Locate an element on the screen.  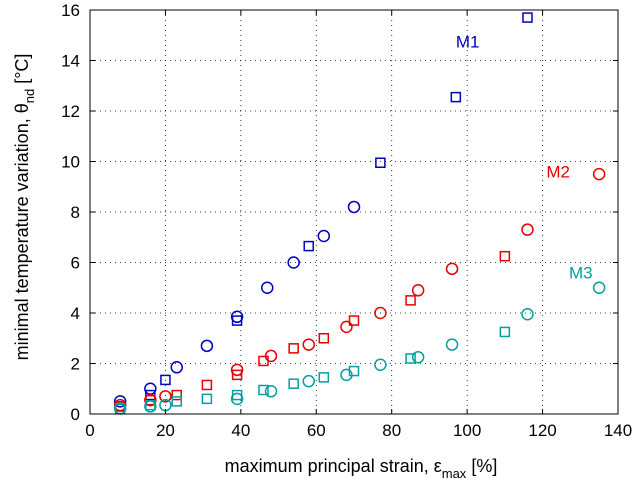
annotation-m3: M3 is located at coordinates (581, 273).